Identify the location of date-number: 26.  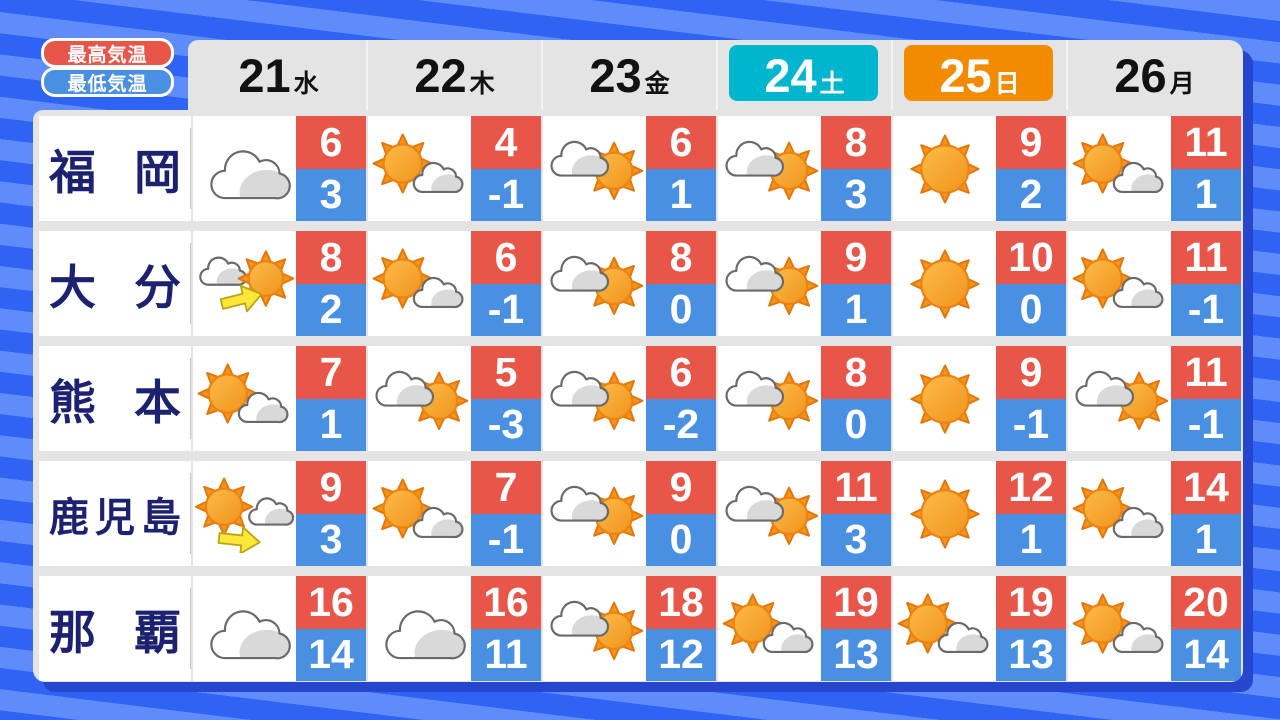
(1140, 75).